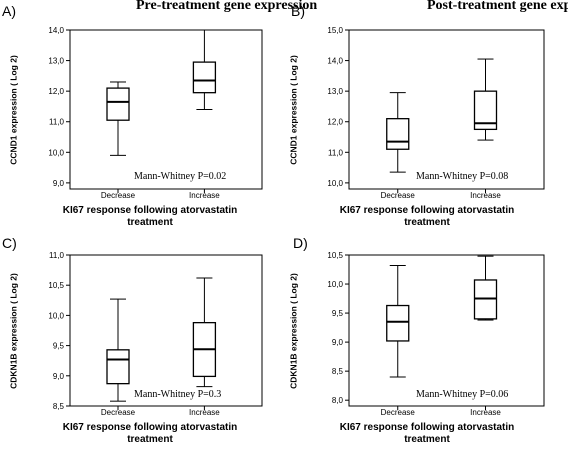 This screenshot has width=568, height=451. I want to click on y-tick-label: 15,0, so click(335, 30).